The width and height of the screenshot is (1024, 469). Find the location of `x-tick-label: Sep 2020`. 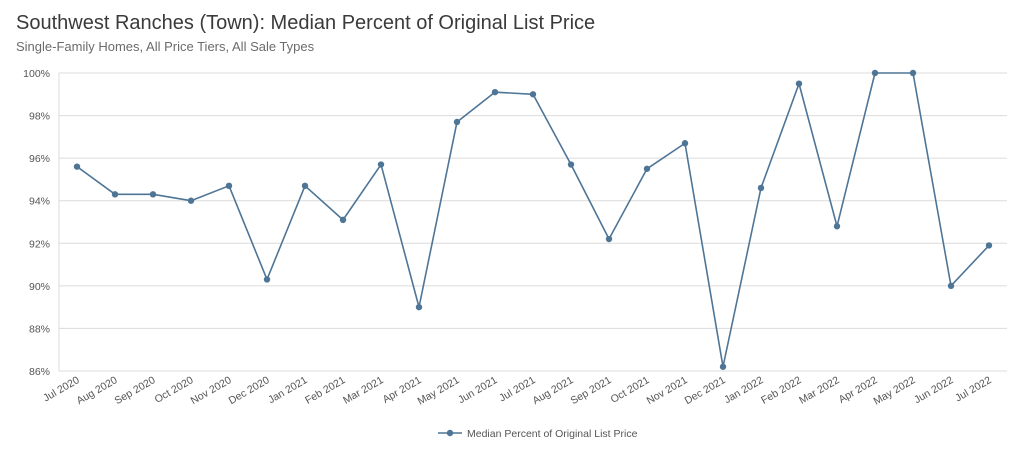

x-tick-label: Sep 2020 is located at coordinates (135, 390).